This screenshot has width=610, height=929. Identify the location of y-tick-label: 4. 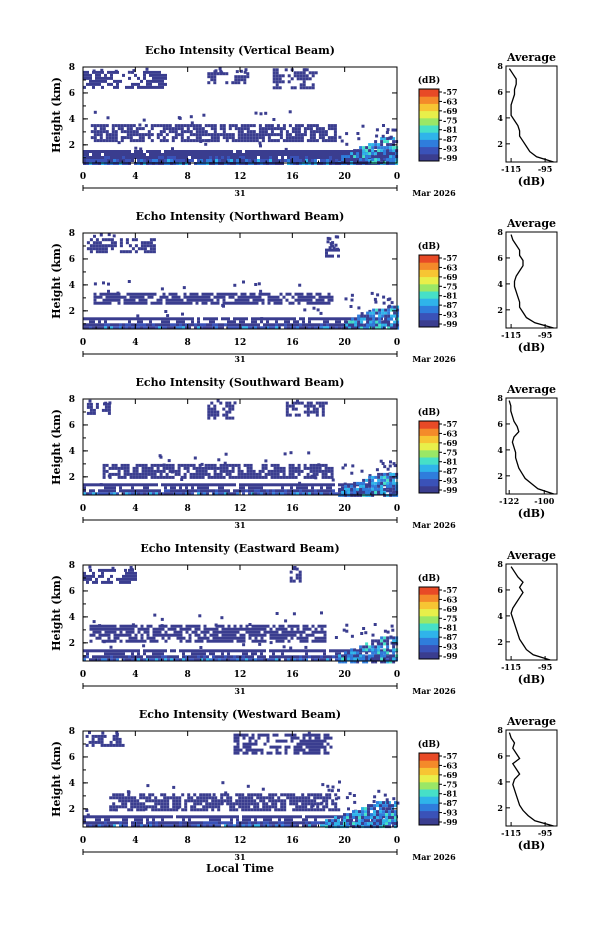
(72, 618).